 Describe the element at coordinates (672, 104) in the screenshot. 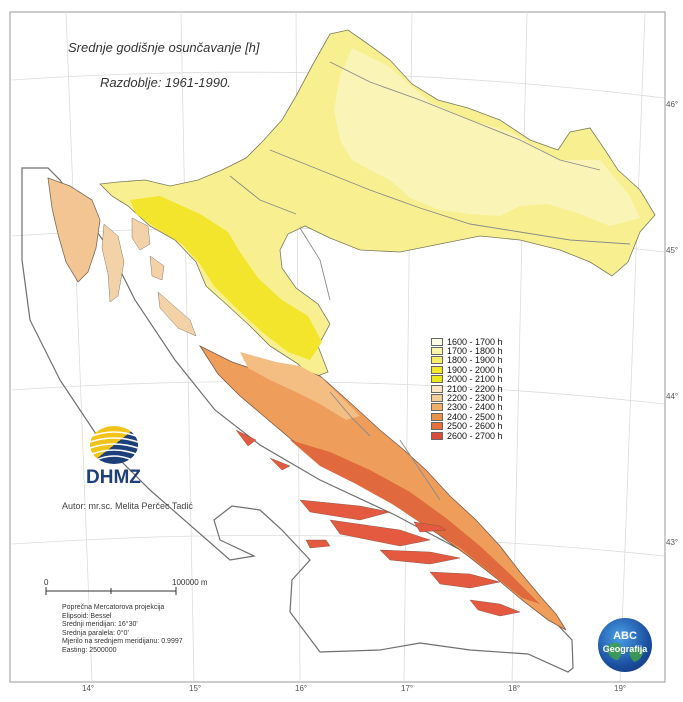

I see `lat-label-46: 46°` at that location.